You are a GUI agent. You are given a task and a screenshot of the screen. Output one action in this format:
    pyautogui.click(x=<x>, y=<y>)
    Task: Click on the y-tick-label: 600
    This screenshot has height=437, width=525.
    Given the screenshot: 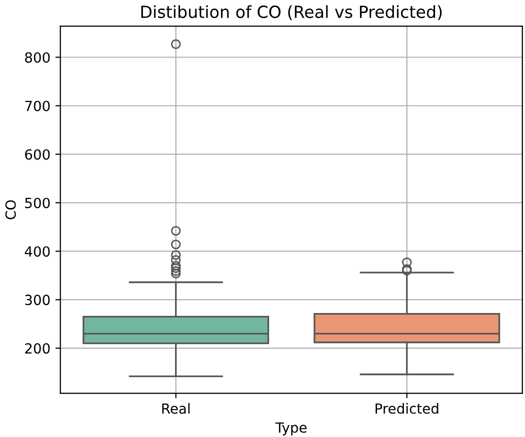 What is the action you would take?
    pyautogui.click(x=37, y=154)
    